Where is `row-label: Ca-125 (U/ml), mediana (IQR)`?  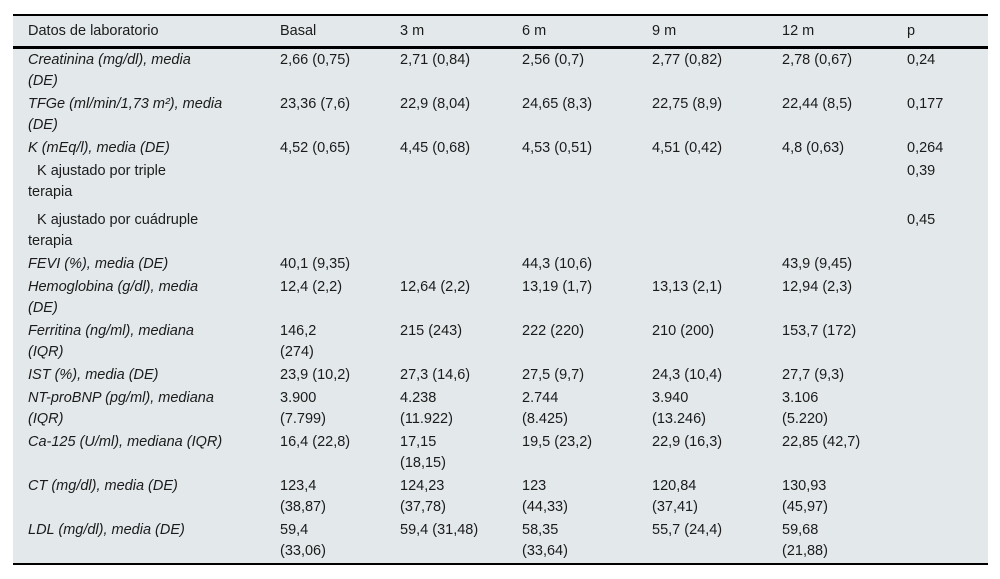
row-label: Ca-125 (U/ml), mediana (IQR) is located at coordinates (125, 442).